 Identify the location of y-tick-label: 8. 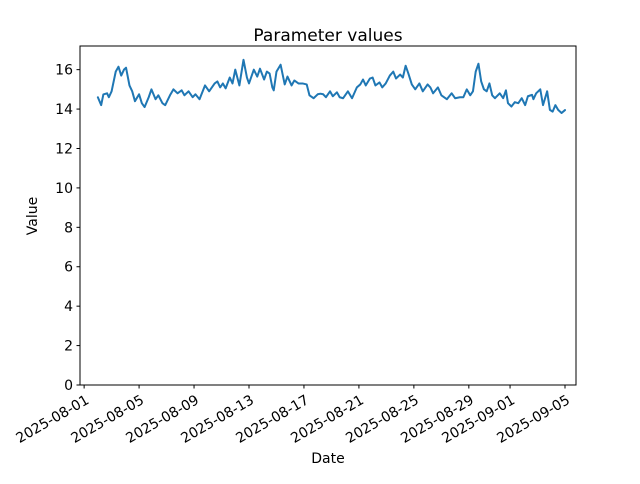
(68, 228).